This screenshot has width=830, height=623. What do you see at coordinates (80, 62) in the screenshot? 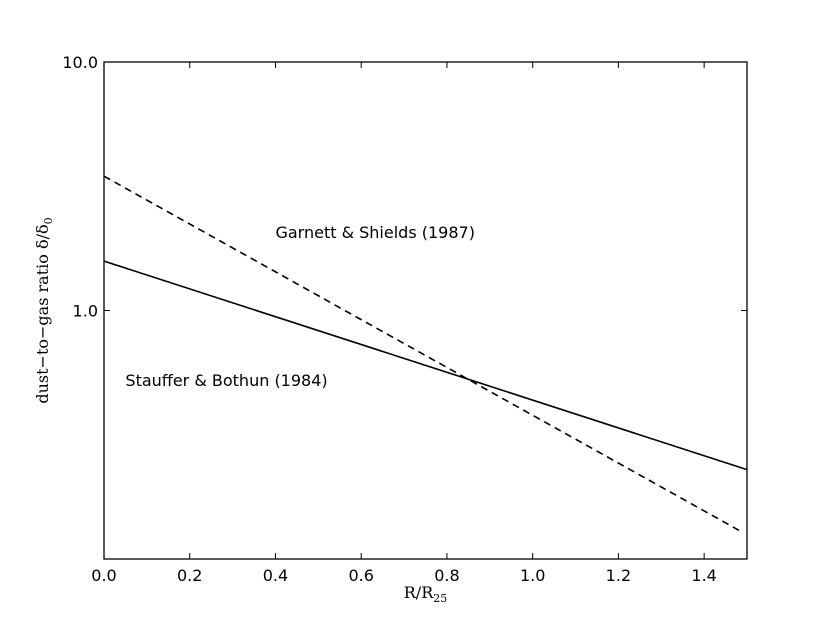
I see `y-tick-label: 10.0` at bounding box center [80, 62].